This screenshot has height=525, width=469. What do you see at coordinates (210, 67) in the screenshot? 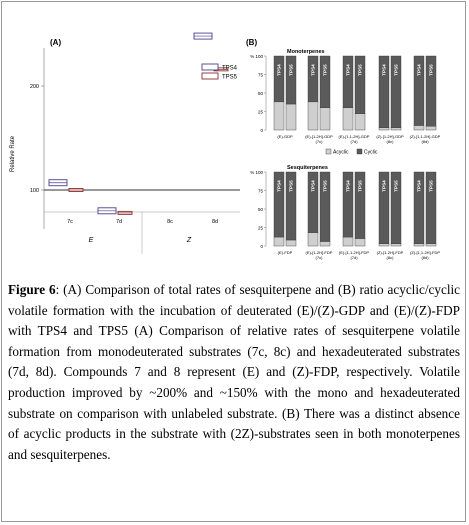
I see `legend-swatch-tps4` at bounding box center [210, 67].